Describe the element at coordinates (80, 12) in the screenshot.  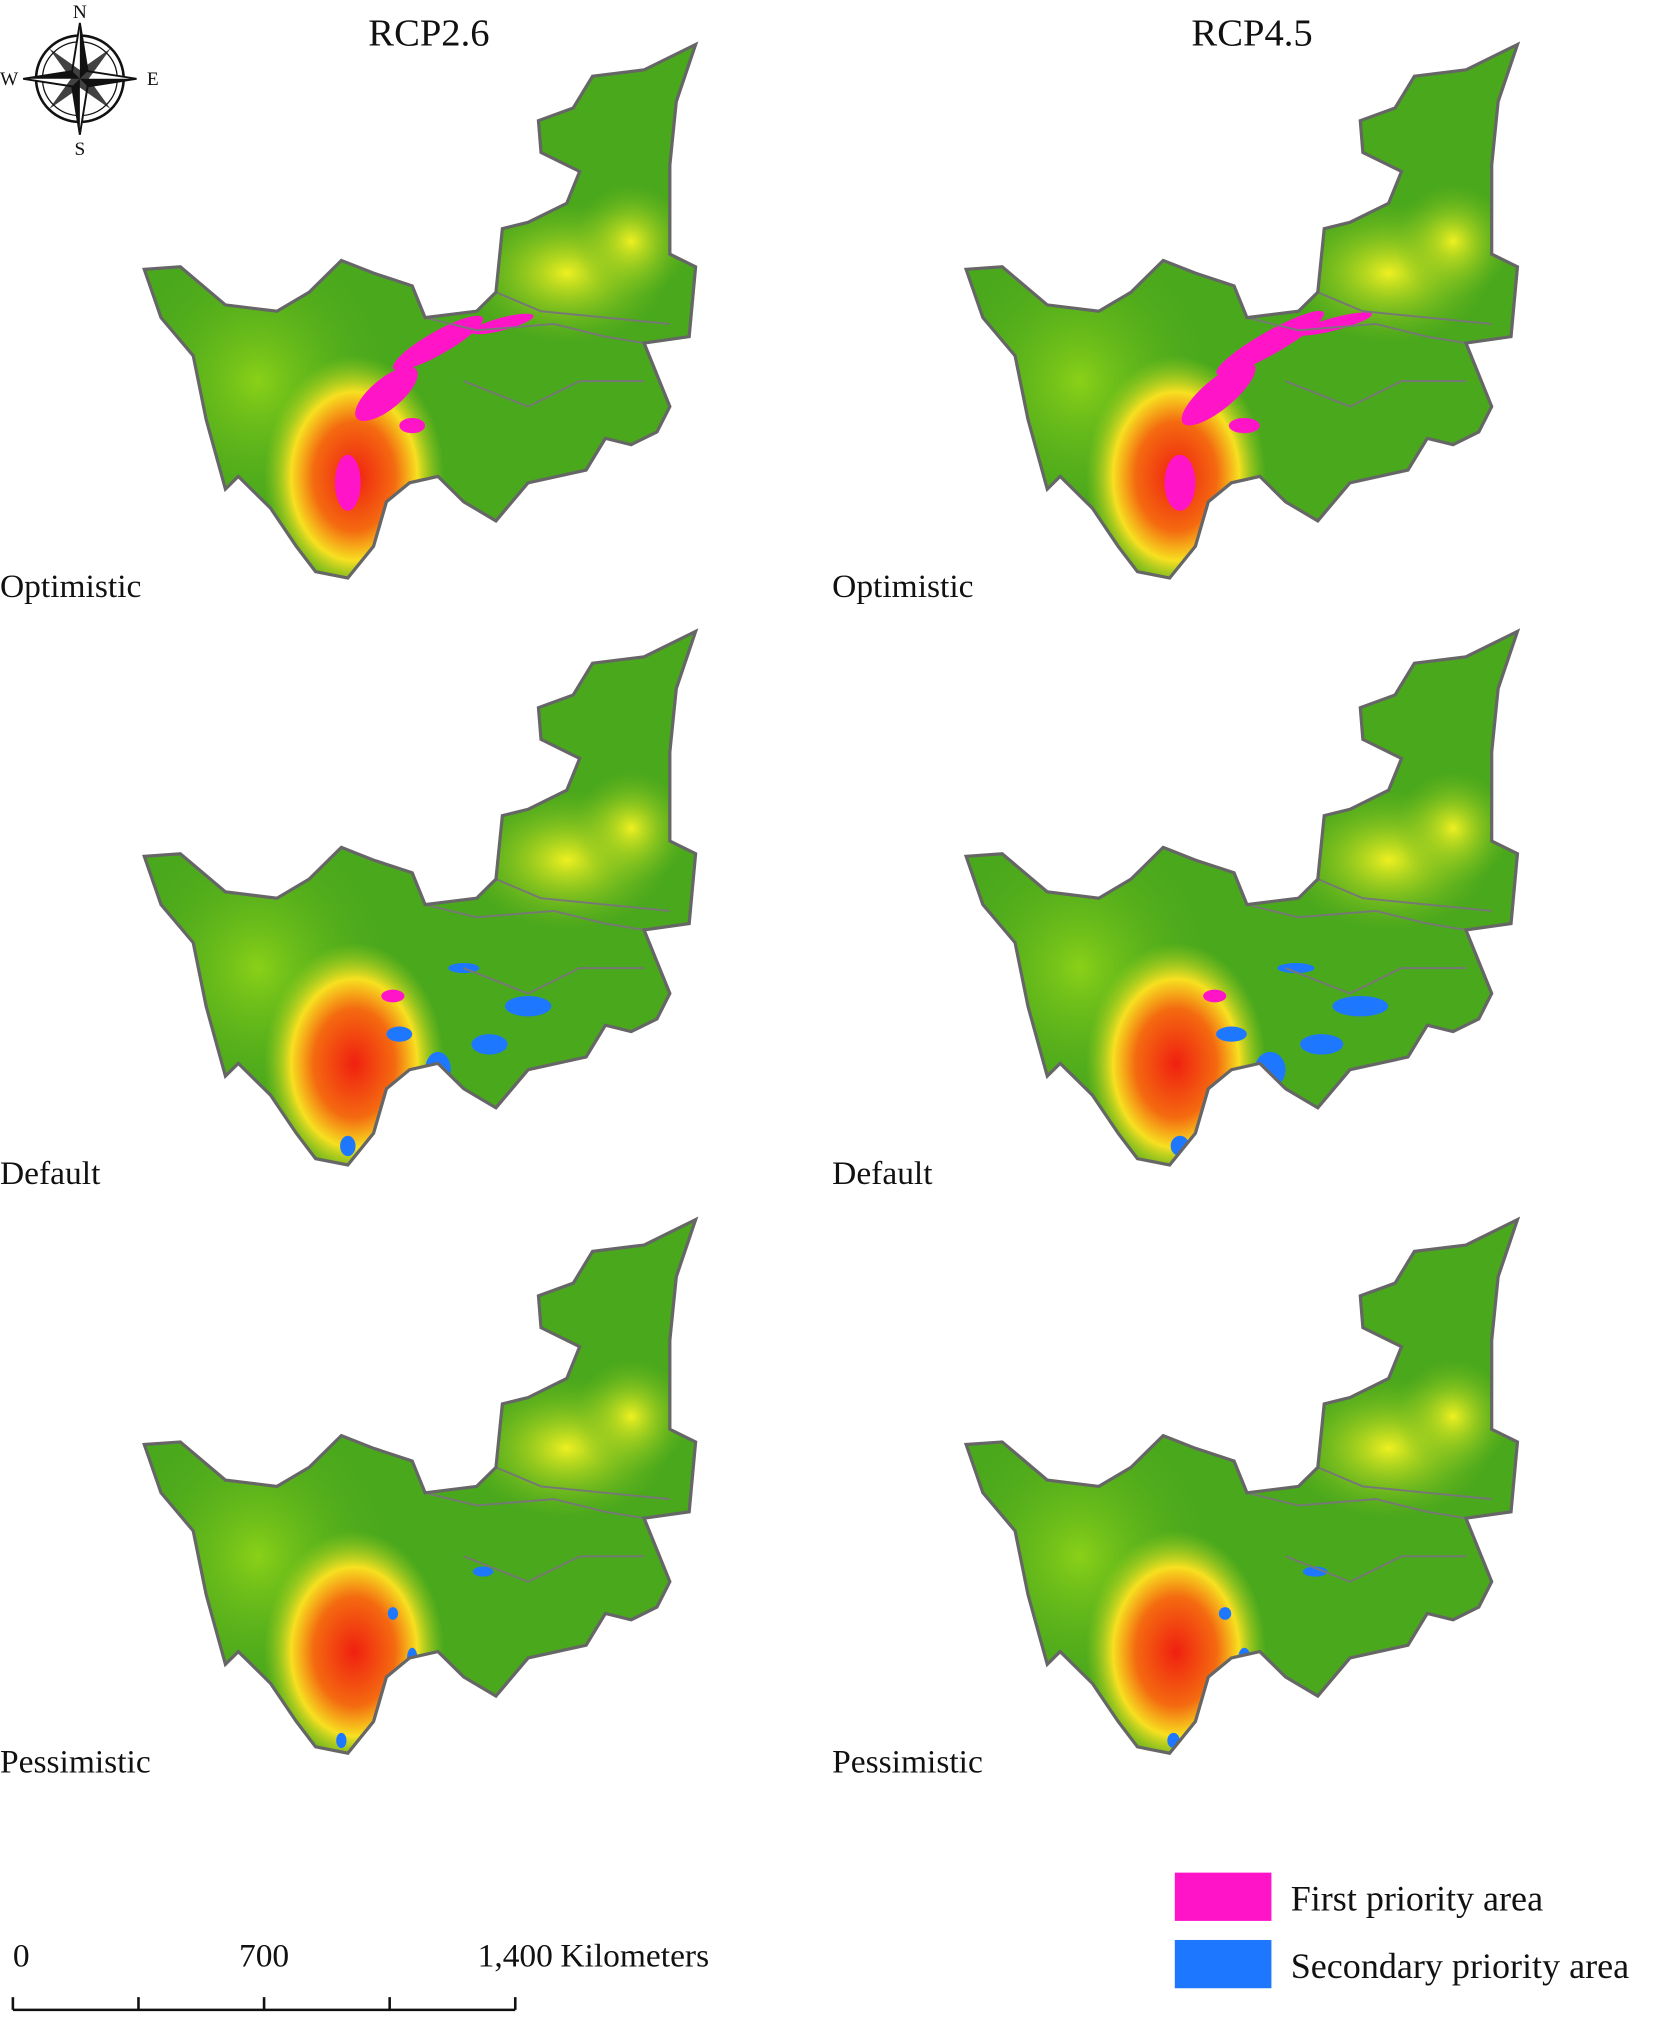
I see `compass-n: N` at that location.